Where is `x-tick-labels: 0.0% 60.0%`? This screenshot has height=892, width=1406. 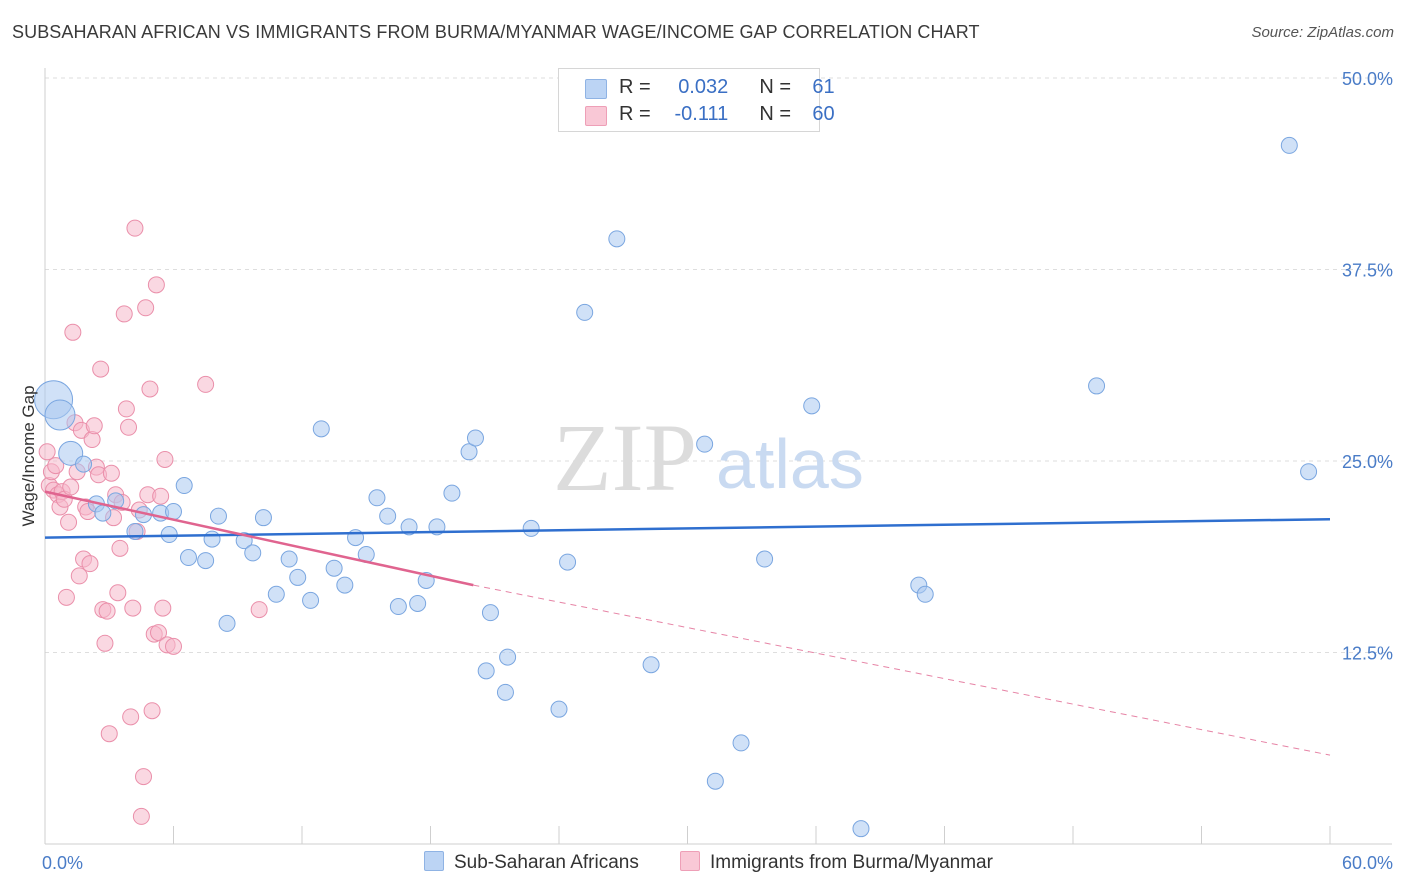 x-tick-labels: 0.0% 60.0% is located at coordinates (717, 863).